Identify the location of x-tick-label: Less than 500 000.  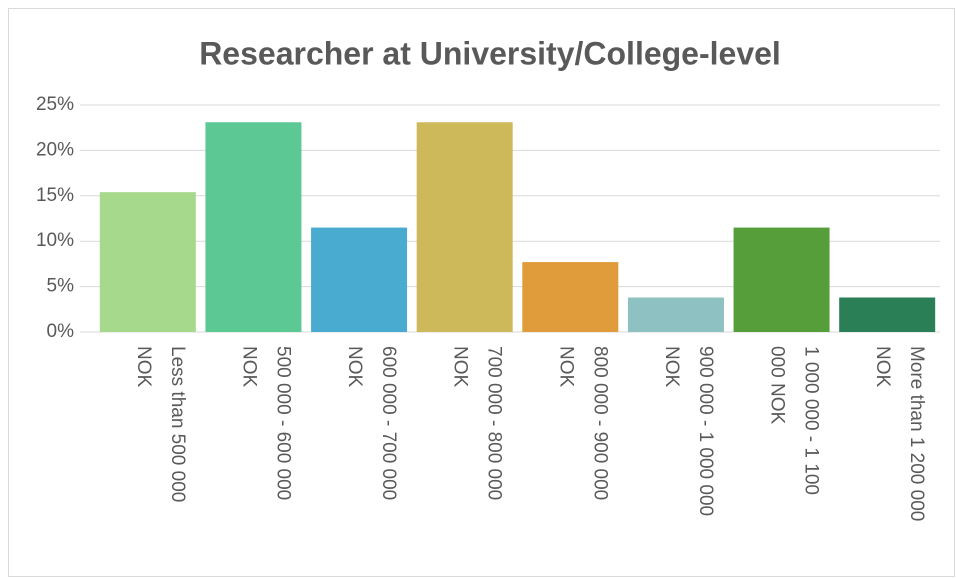
(177, 424).